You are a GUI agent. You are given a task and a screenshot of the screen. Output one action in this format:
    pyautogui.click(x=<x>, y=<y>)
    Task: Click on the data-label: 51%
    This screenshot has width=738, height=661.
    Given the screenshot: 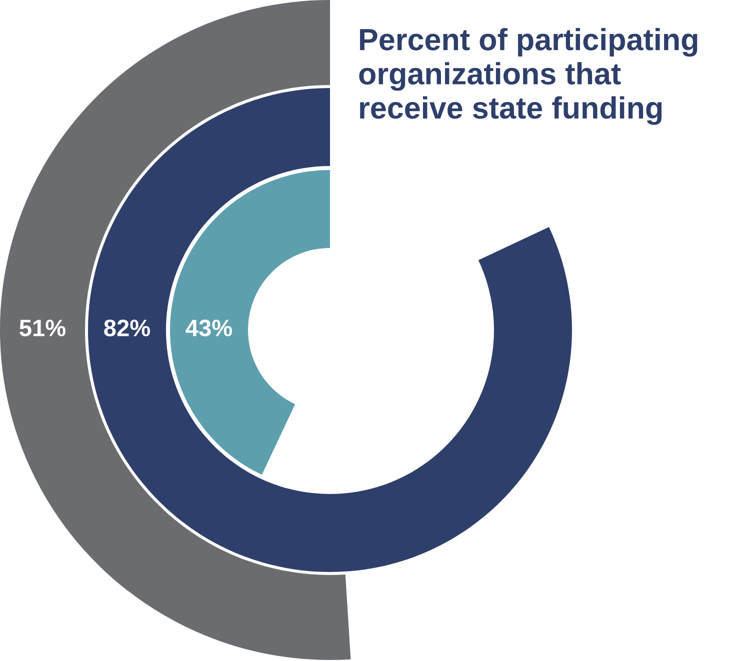 What is the action you would take?
    pyautogui.click(x=43, y=328)
    